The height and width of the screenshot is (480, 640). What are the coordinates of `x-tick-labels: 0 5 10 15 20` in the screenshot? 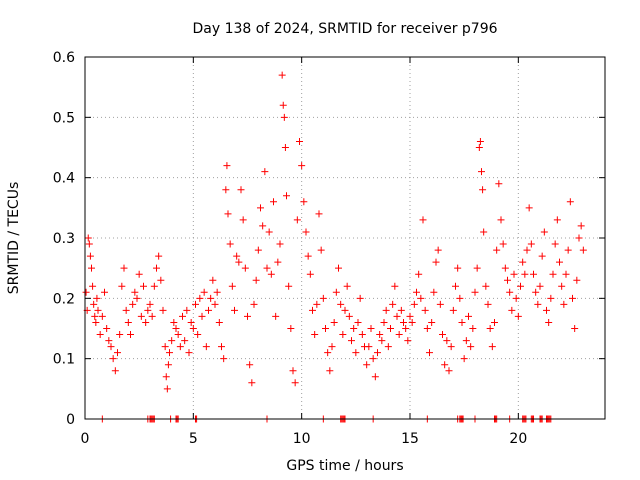 It's located at (304, 439).